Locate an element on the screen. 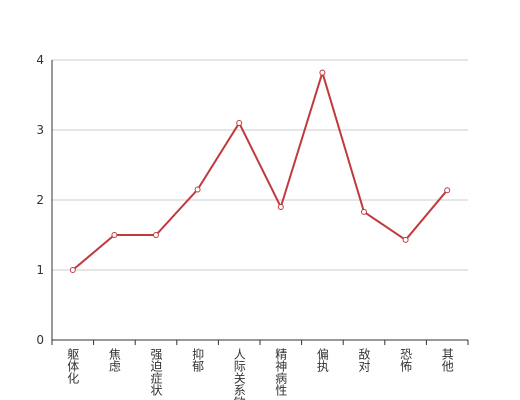  x-tick-label: 人际关系敏感 is located at coordinates (239, 374).